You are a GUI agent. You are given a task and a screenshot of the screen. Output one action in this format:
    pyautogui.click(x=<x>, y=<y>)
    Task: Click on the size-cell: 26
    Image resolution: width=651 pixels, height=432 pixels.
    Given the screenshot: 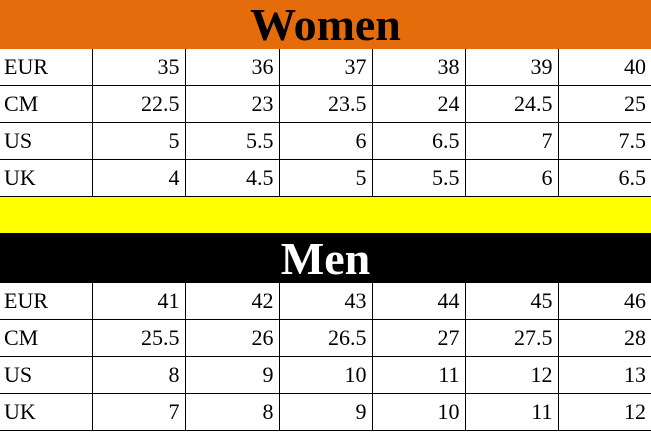 What is the action you would take?
    pyautogui.click(x=232, y=338)
    